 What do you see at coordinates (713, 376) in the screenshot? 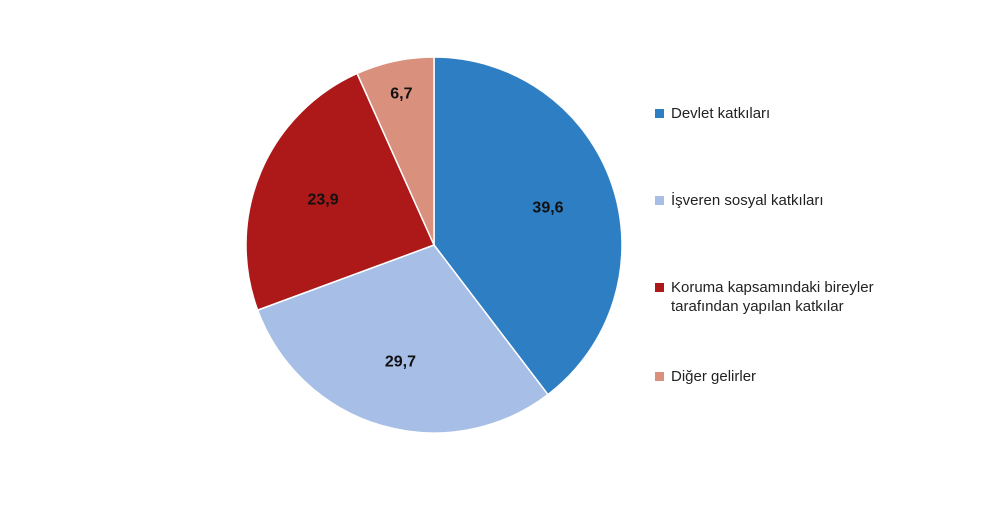
I see `legend-label: Diğer gelirler` at bounding box center [713, 376].